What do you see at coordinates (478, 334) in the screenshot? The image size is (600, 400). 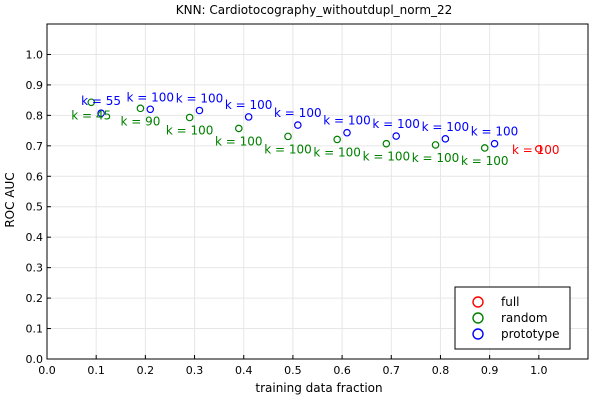 I see `legend-marker-prototype` at bounding box center [478, 334].